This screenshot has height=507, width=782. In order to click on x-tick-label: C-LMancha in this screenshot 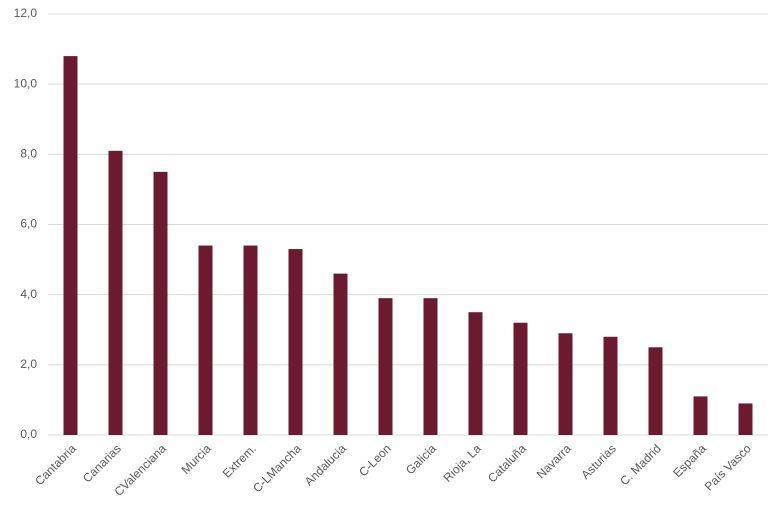, I will do `click(277, 468)`.